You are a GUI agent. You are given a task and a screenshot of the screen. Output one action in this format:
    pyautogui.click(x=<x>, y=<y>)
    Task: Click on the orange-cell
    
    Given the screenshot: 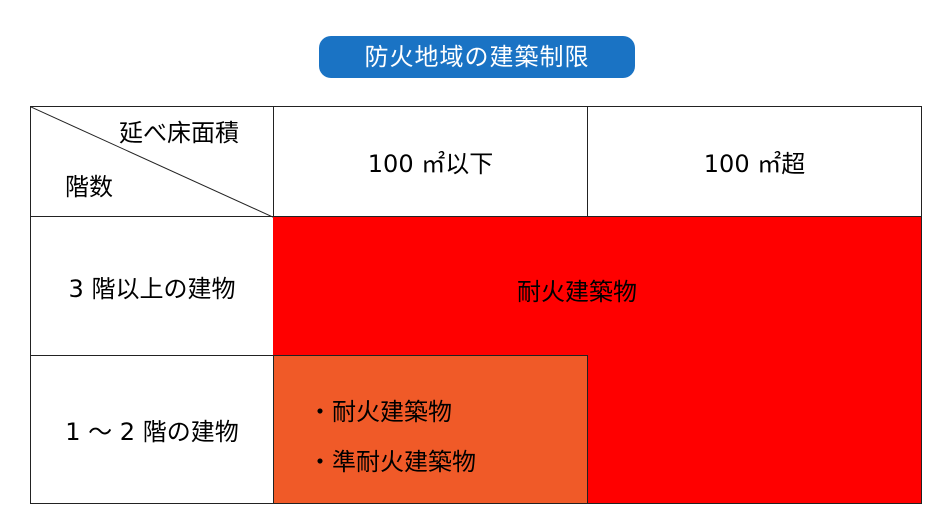 What is the action you would take?
    pyautogui.click(x=430, y=429)
    